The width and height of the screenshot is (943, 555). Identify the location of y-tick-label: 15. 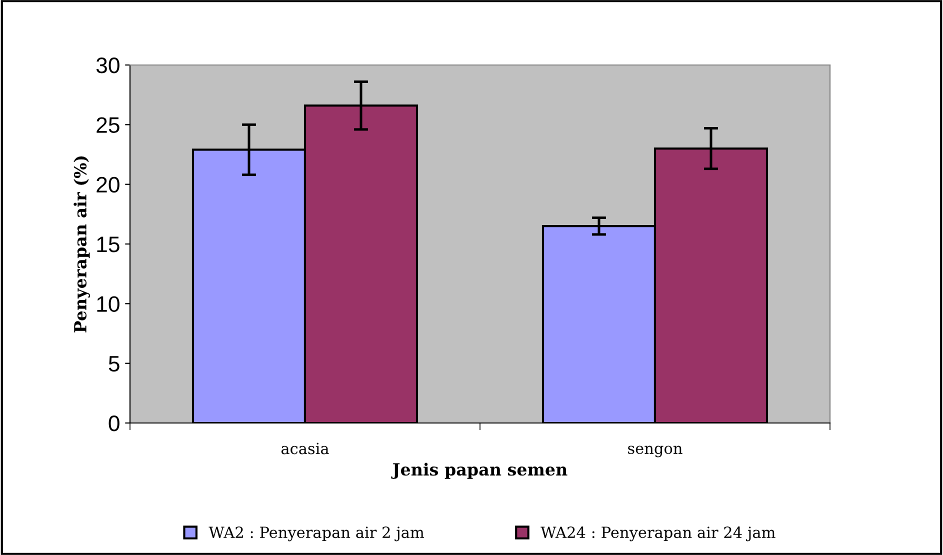
(108, 244).